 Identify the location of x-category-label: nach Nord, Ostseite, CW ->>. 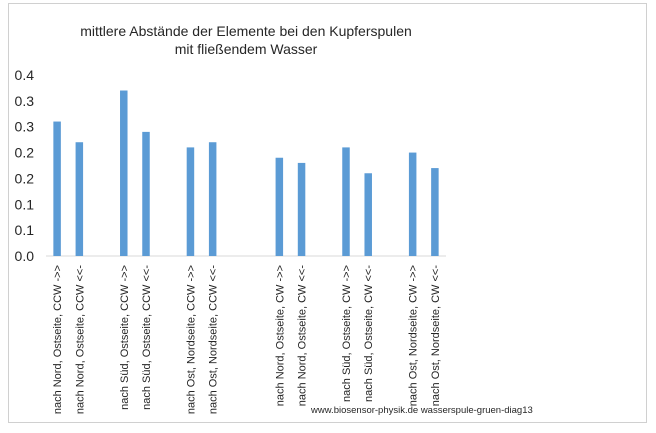
(280, 335).